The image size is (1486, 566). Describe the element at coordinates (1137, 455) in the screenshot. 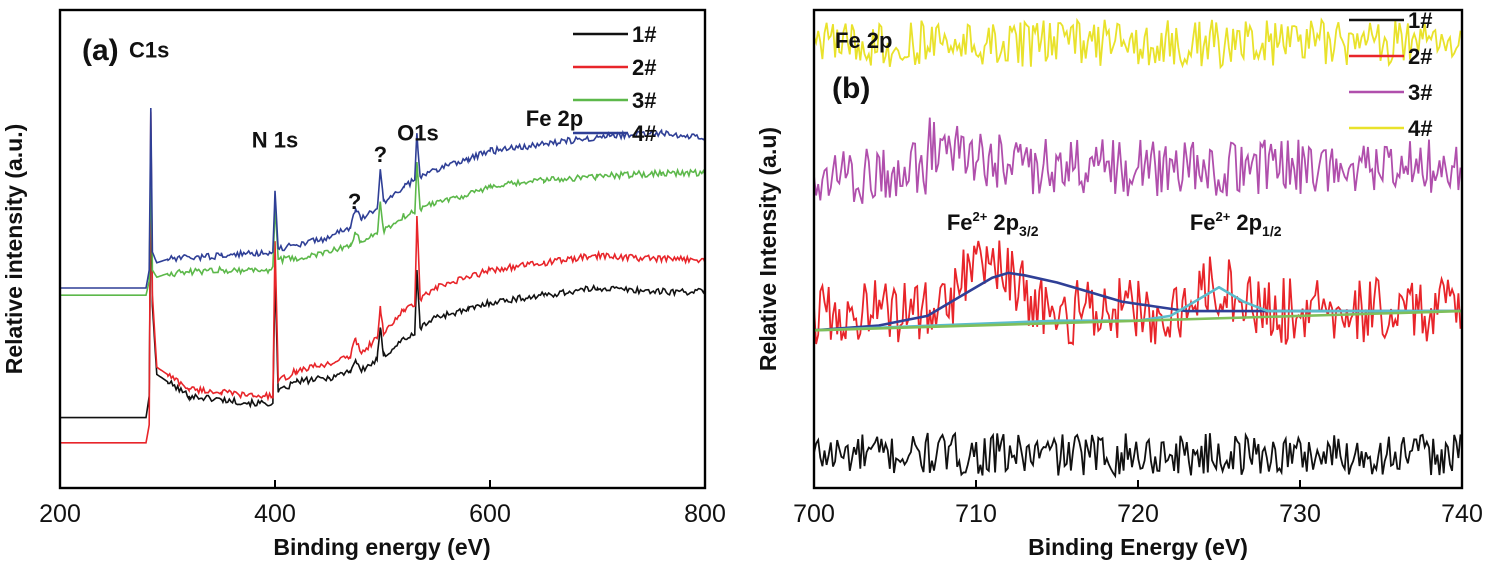

I see `panel-b-series-1-line` at that location.